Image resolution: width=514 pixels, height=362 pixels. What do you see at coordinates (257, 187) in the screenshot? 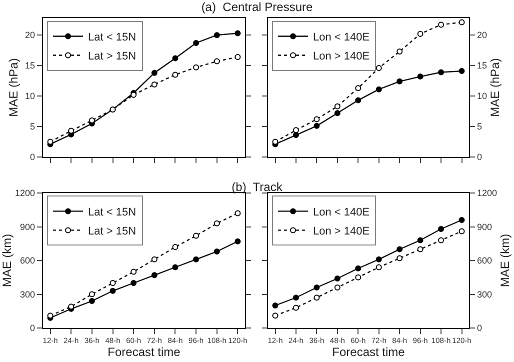
I see `chart-title: (b) Track` at bounding box center [257, 187].